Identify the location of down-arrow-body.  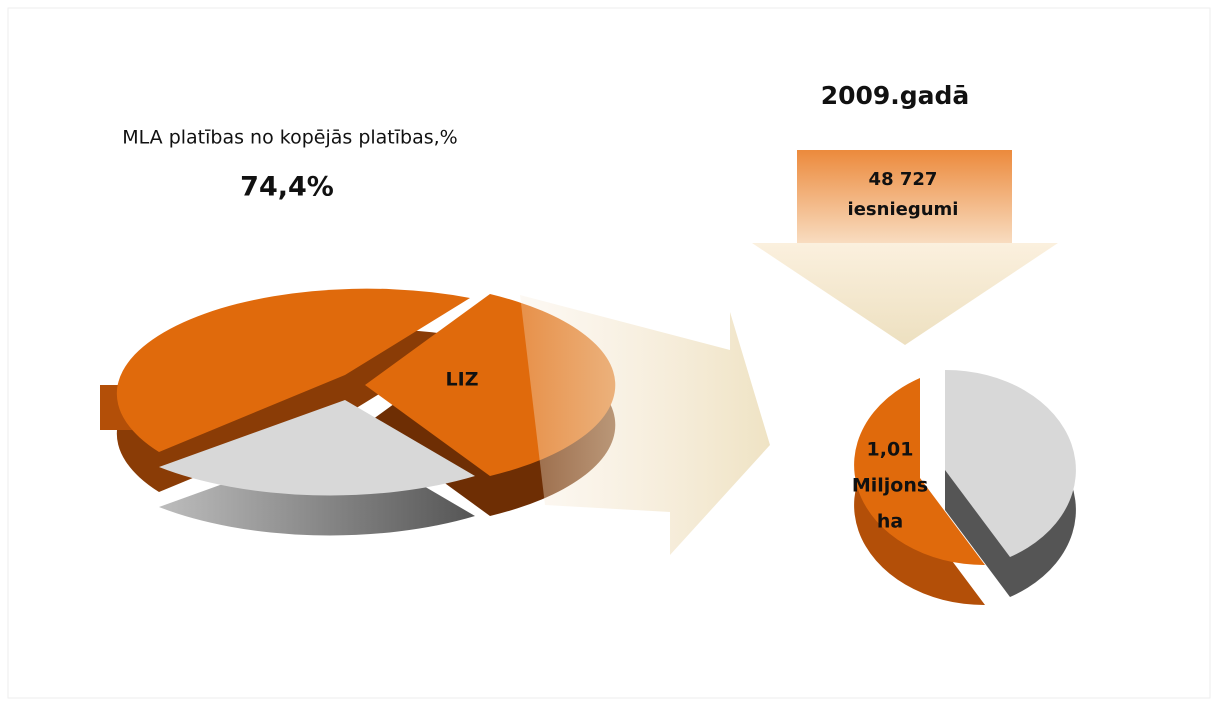
(904, 196).